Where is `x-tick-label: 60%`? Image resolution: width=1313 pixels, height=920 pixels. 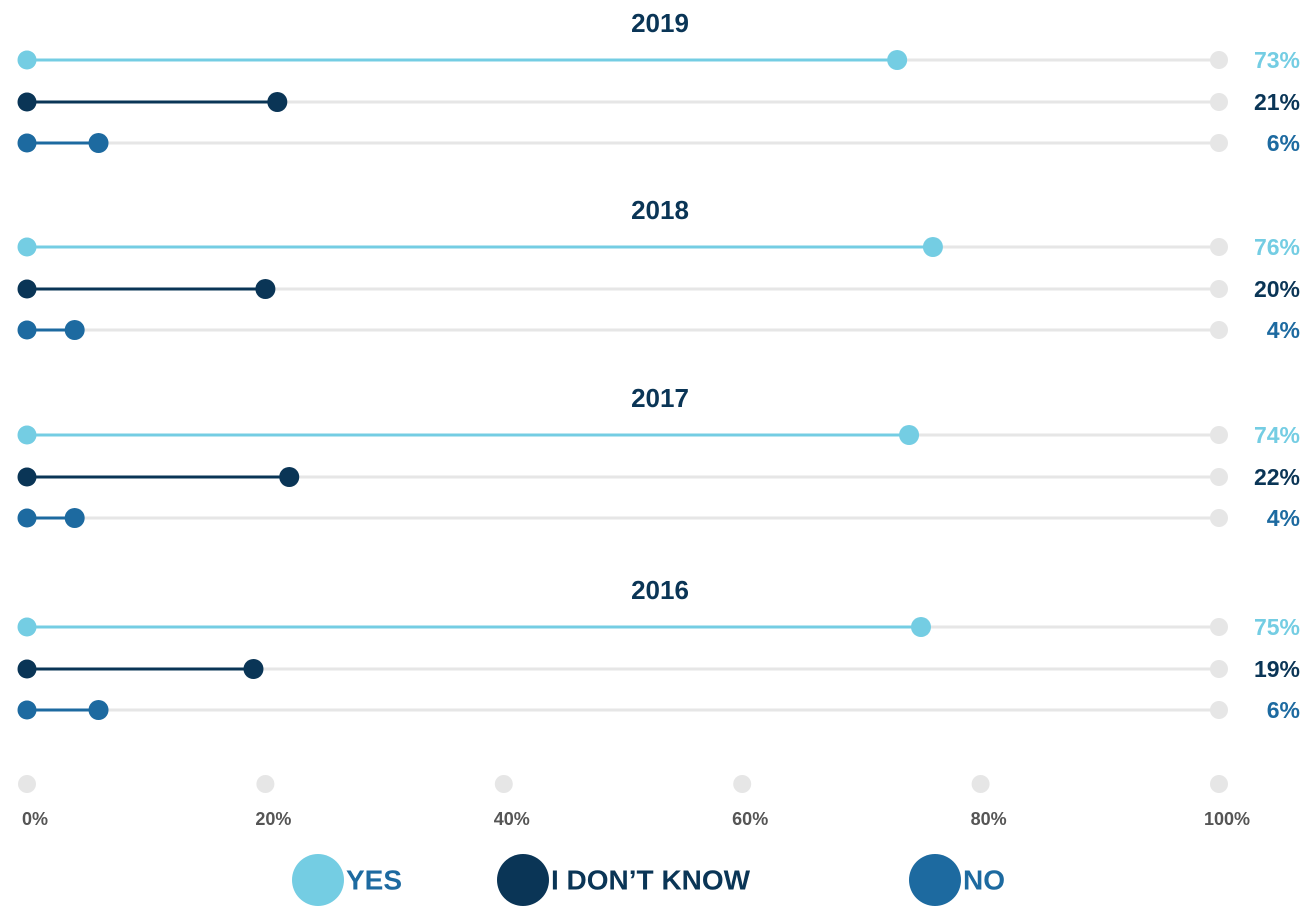
x-tick-label: 60% is located at coordinates (750, 819).